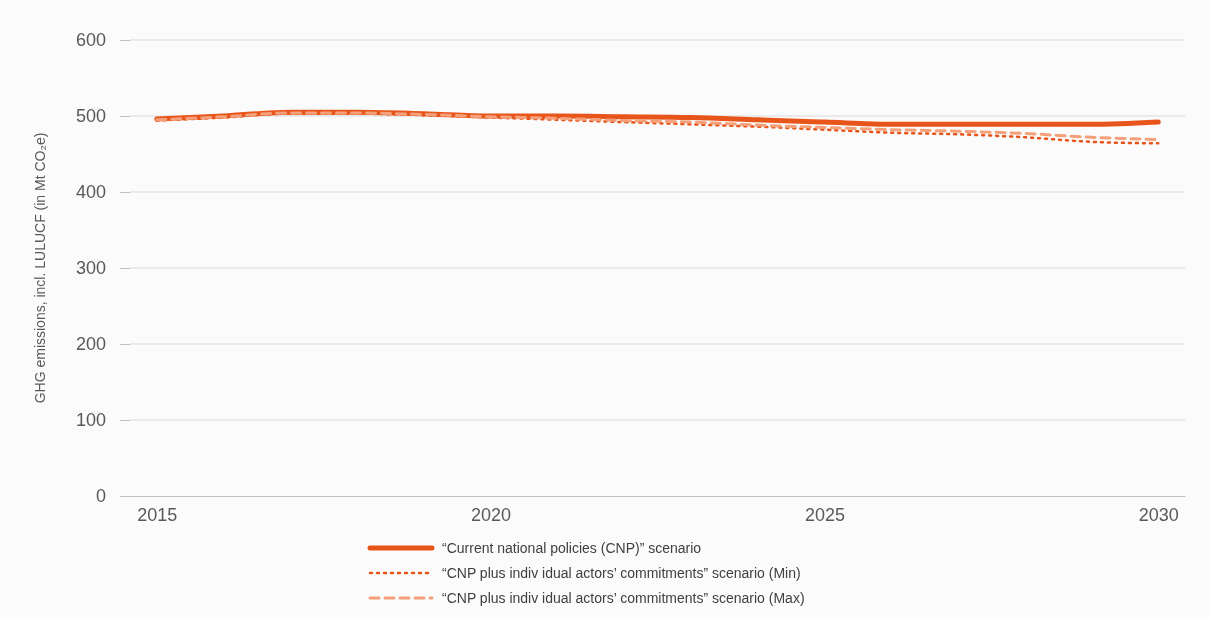 This screenshot has width=1209, height=617. I want to click on x-tick-label: 2020, so click(491, 514).